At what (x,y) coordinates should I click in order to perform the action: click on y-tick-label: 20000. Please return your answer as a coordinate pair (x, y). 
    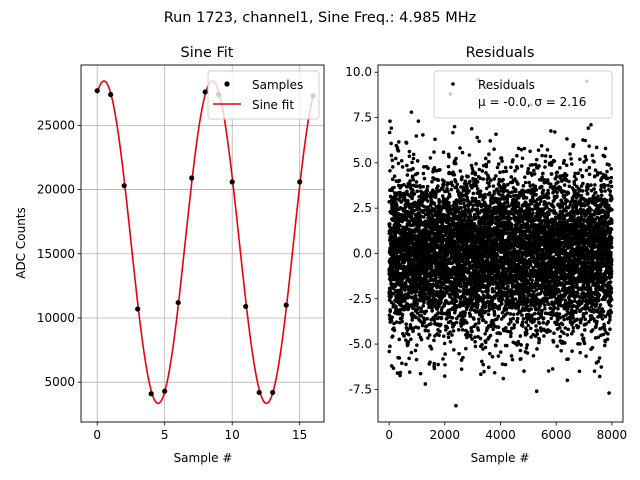
    Looking at the image, I should click on (56, 190).